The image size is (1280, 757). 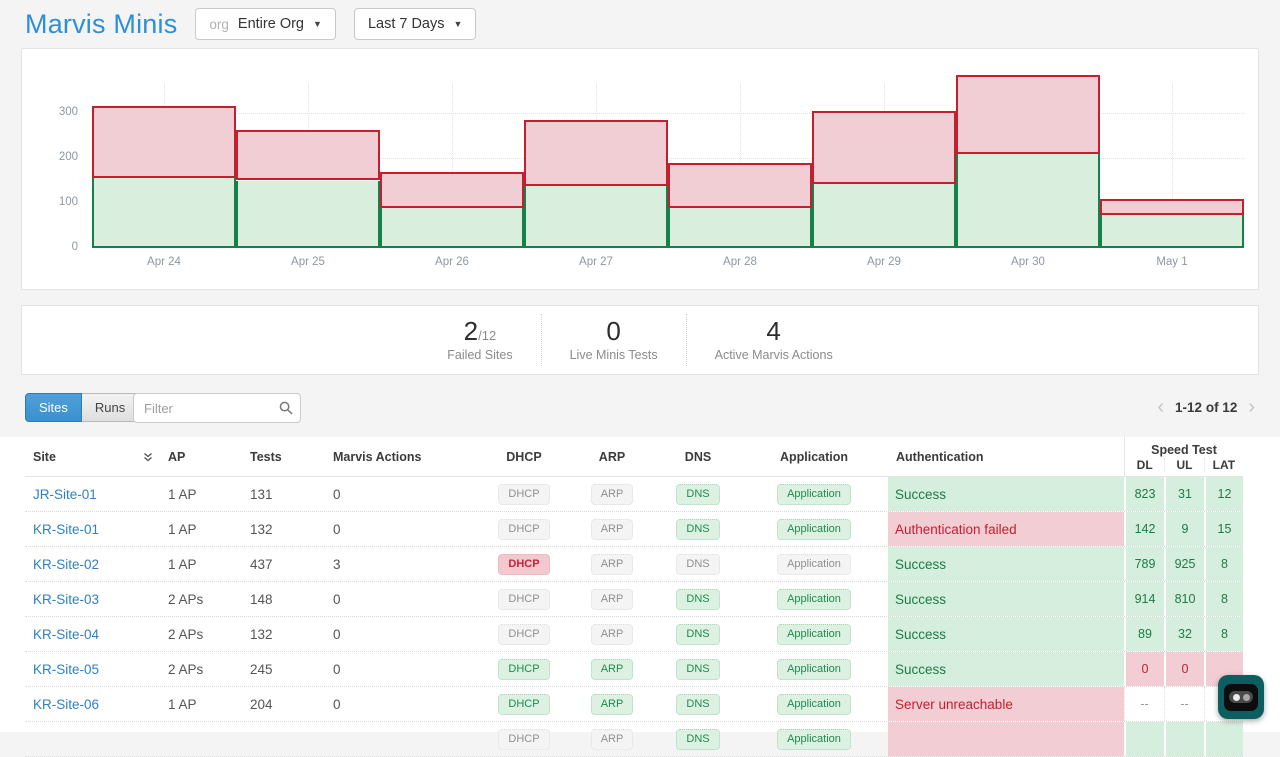 I want to click on tests-count: 148, so click(x=283, y=599).